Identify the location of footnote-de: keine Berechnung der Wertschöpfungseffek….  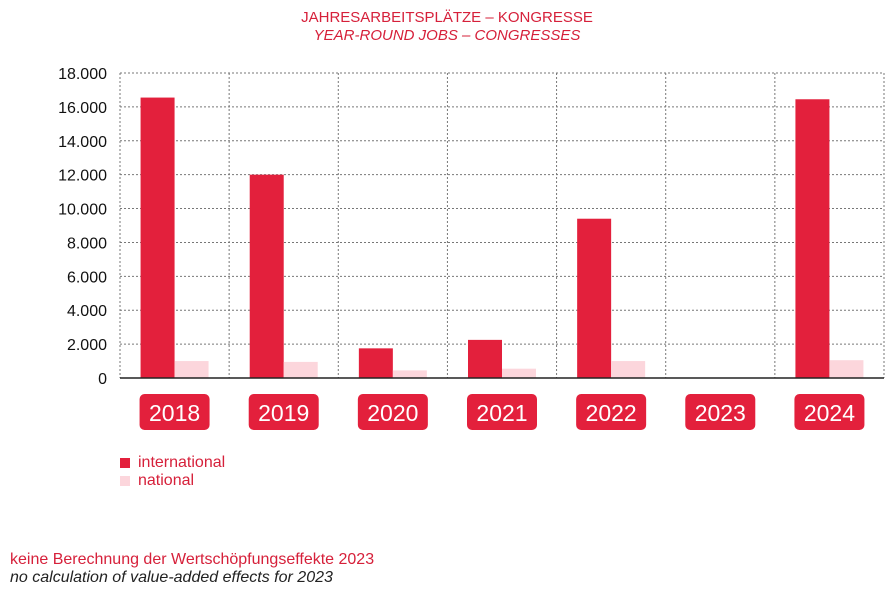
(192, 559).